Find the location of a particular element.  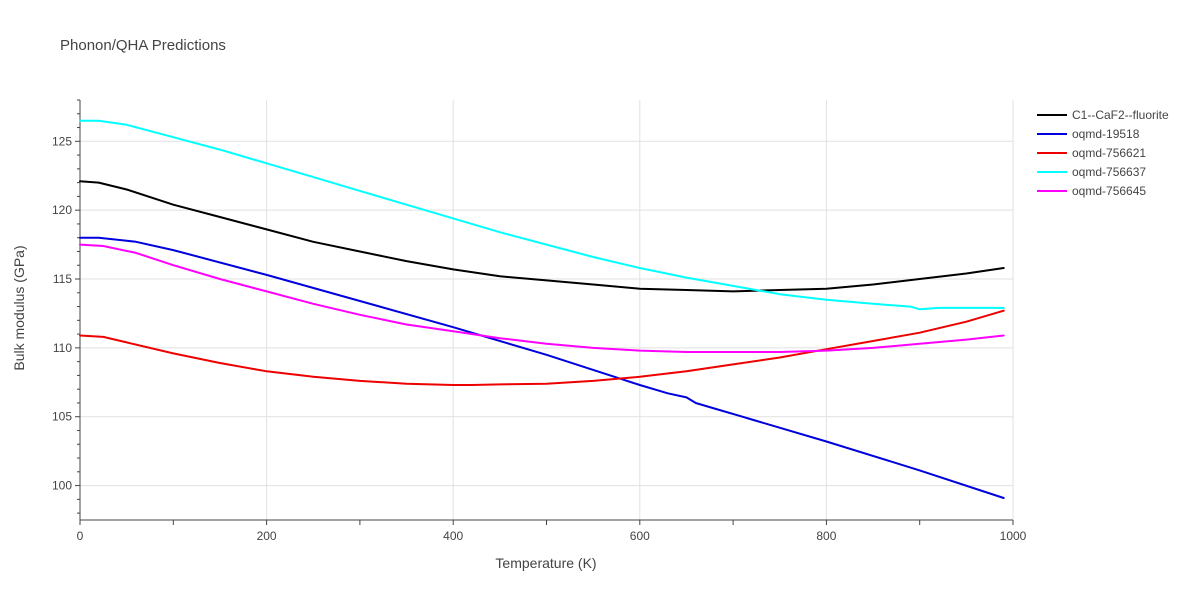

legend-item-oqmd-19518: oqmd-19518 is located at coordinates (1088, 134).